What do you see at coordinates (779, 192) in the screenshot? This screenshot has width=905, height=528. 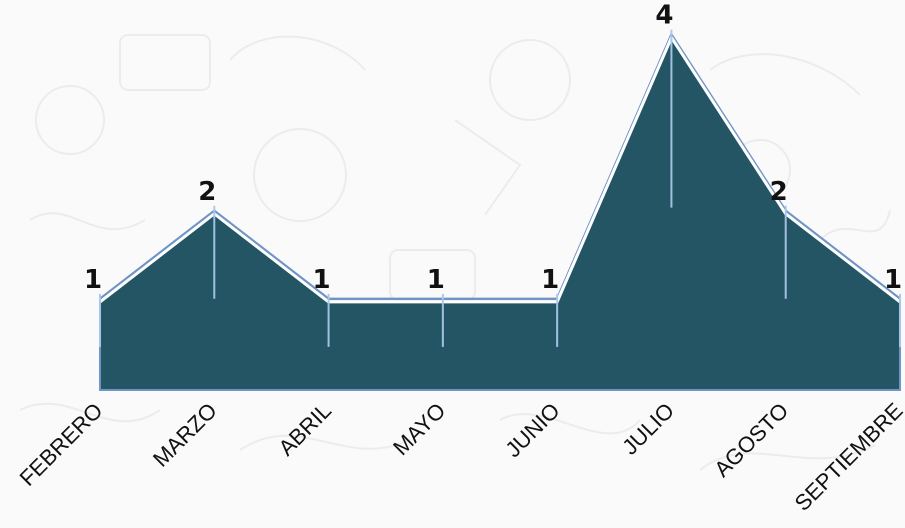 I see `data-label-6: 2` at bounding box center [779, 192].